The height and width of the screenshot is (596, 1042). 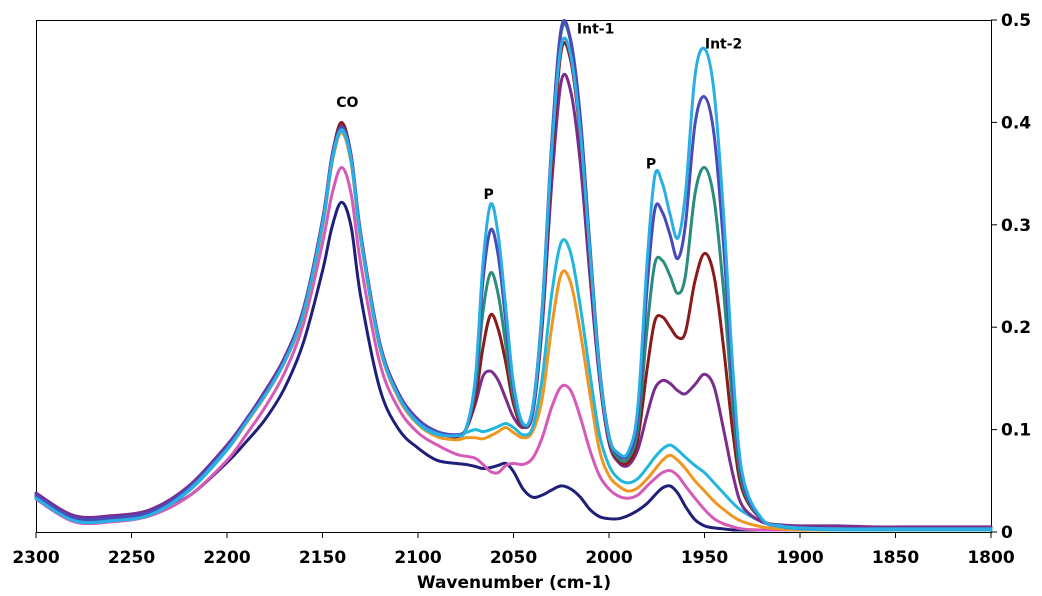 I want to click on x-axis-title: Wavenumber (cm-1), so click(x=514, y=583).